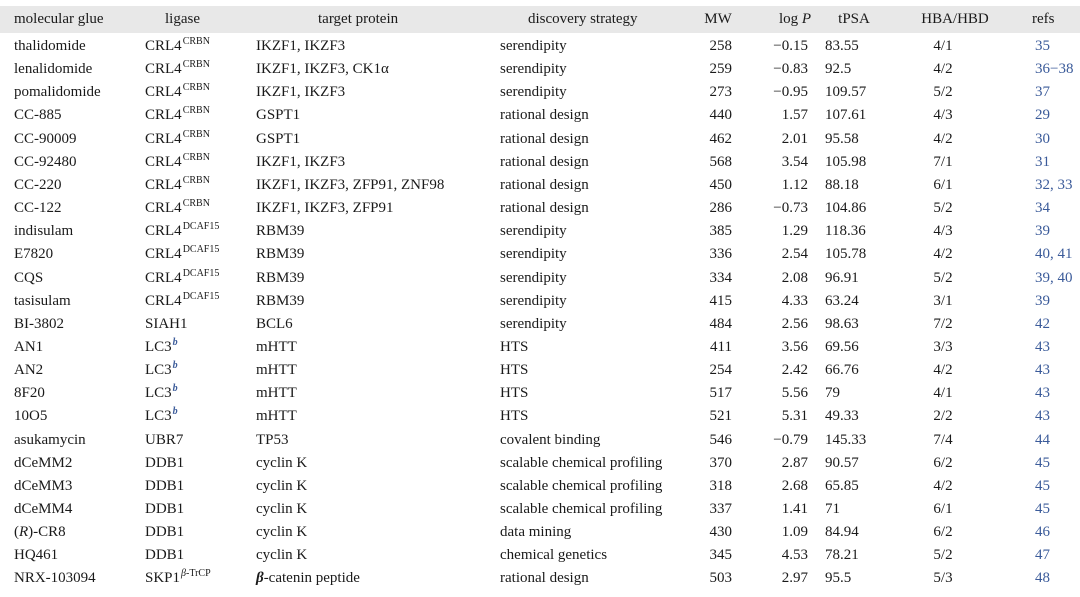  I want to click on glue-name: NRX-103094, so click(55, 578).